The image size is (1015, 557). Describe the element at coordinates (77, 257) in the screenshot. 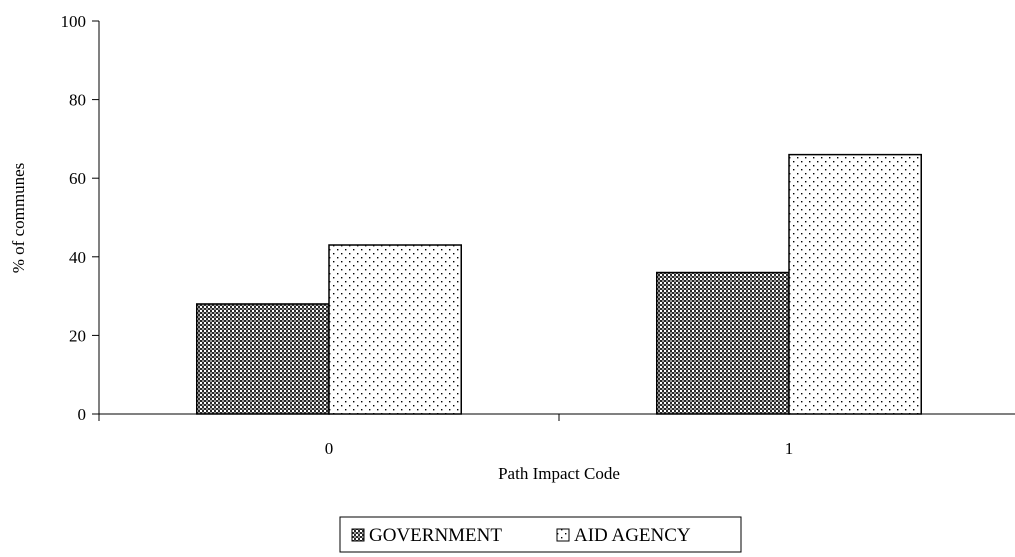

I see `y-tick-label: 40` at that location.